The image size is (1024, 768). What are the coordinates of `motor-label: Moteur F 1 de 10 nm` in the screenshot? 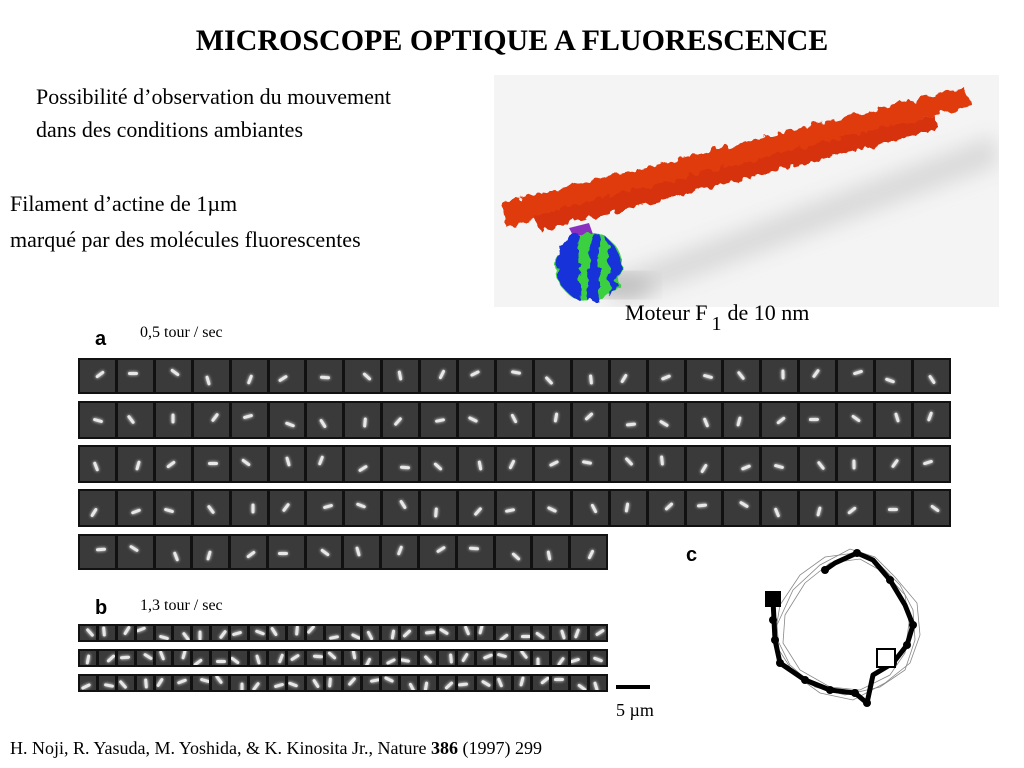 It's located at (717, 317).